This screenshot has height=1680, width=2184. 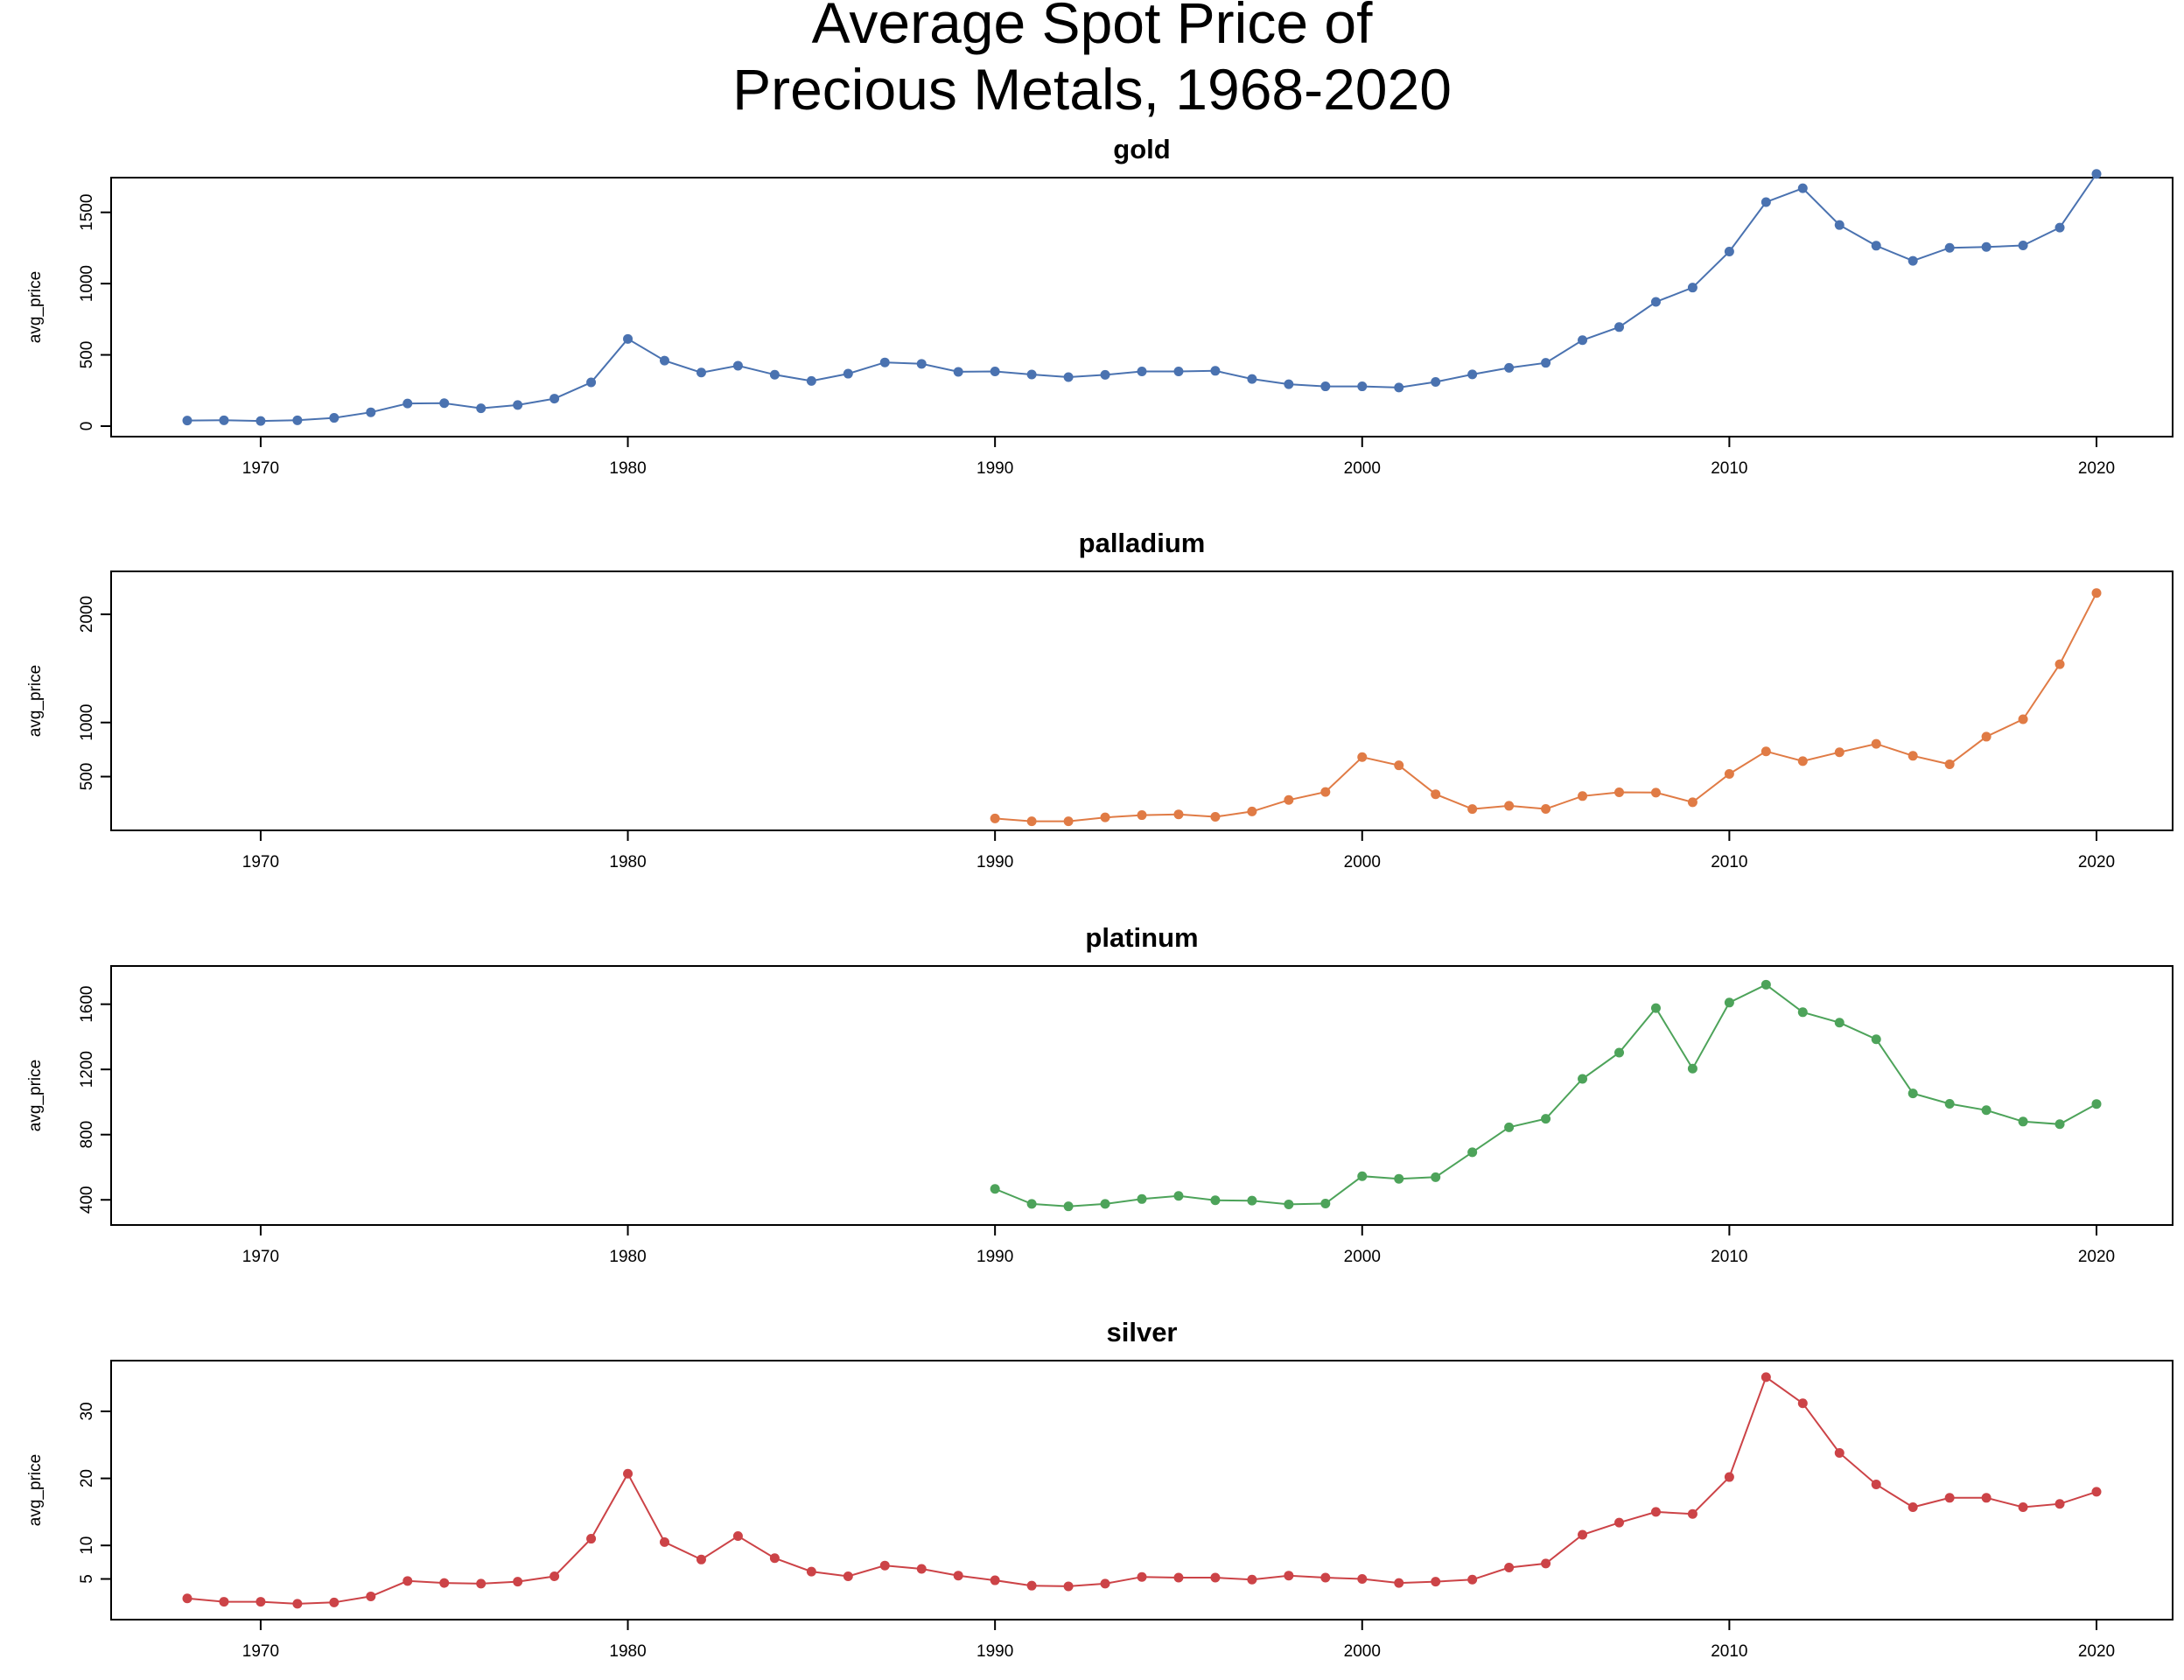 I want to click on panel-title-platinum: platinum, so click(x=1141, y=937).